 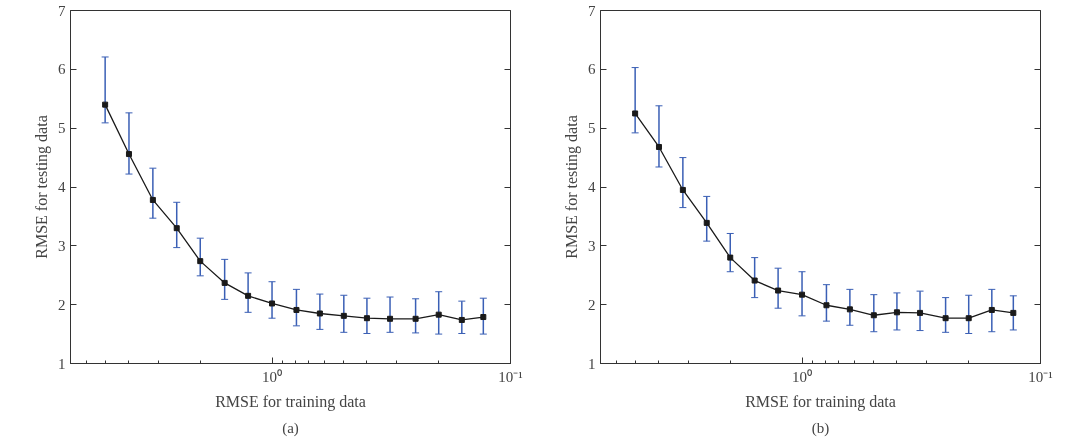 What do you see at coordinates (820, 428) in the screenshot?
I see `text: (b)` at bounding box center [820, 428].